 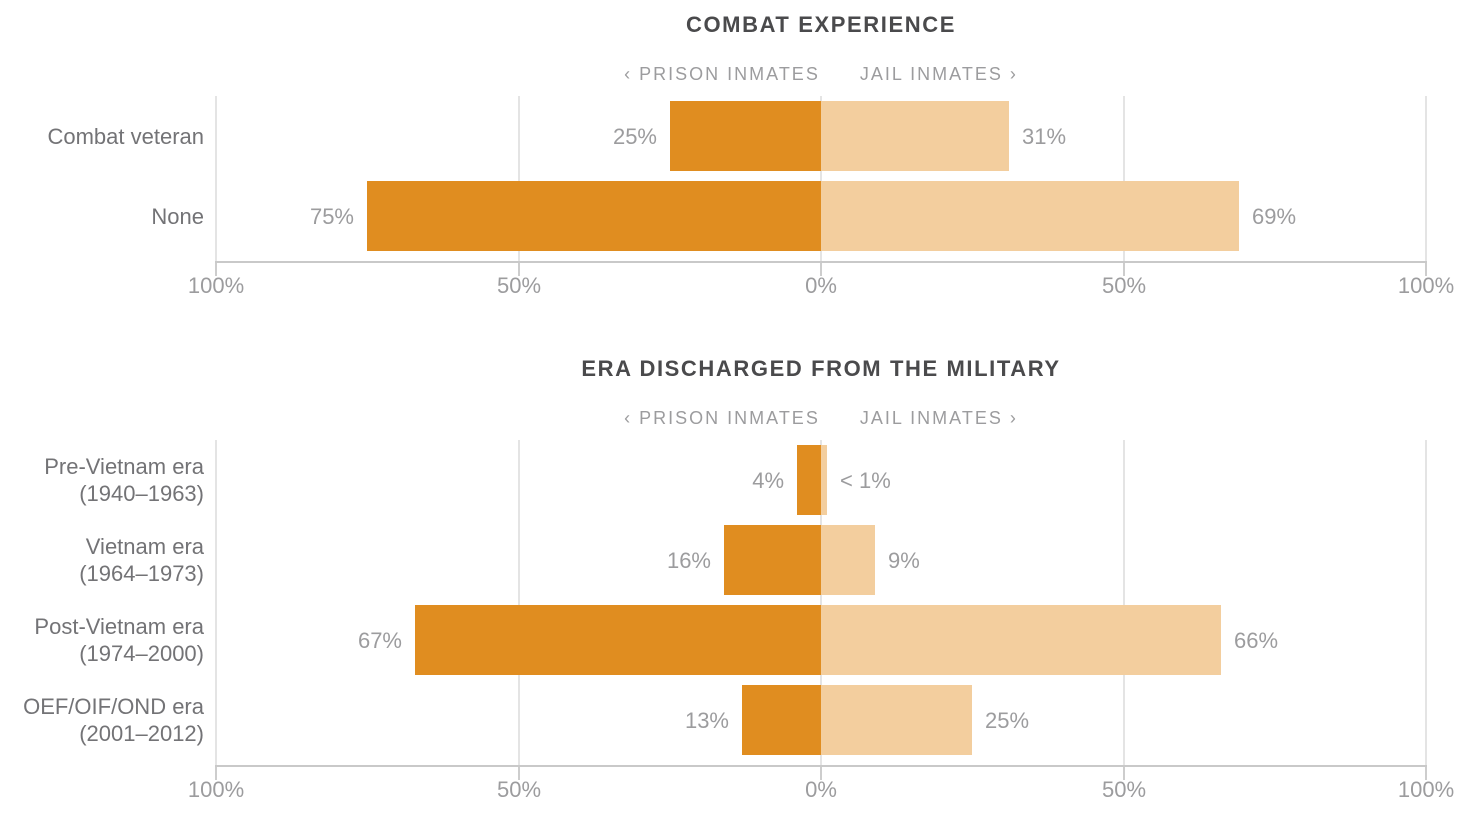 What do you see at coordinates (821, 24) in the screenshot?
I see `chart-title: COMBAT EXPERIENCE` at bounding box center [821, 24].